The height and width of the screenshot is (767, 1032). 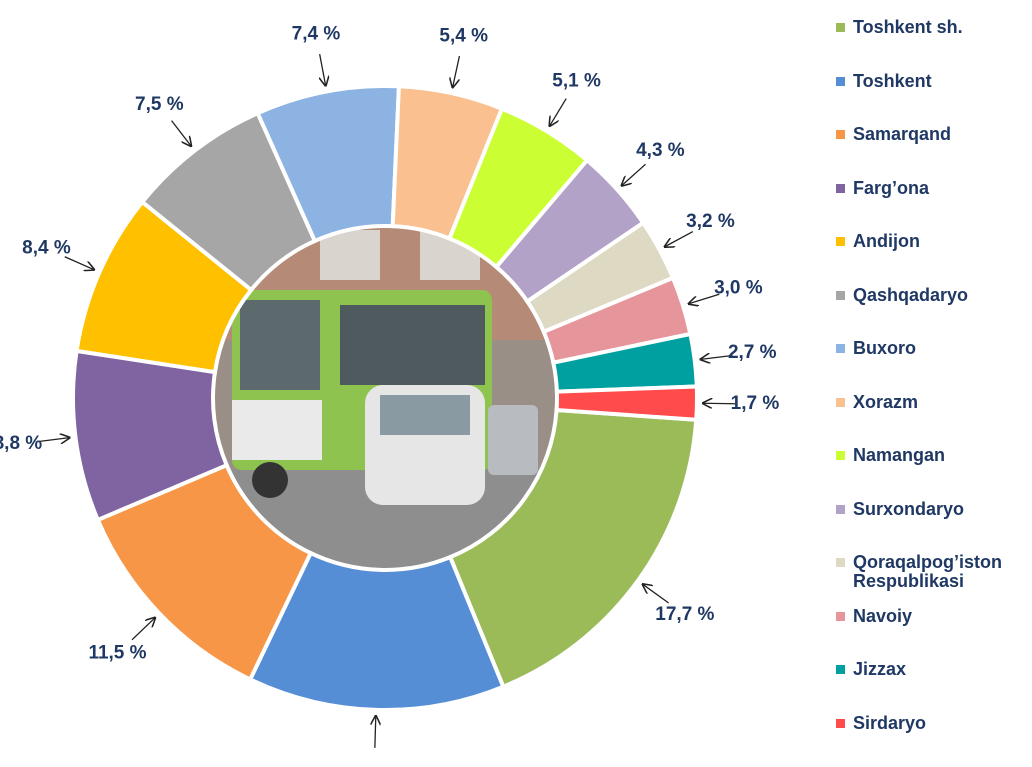 I want to click on legend-label: Namangan, so click(x=899, y=455).